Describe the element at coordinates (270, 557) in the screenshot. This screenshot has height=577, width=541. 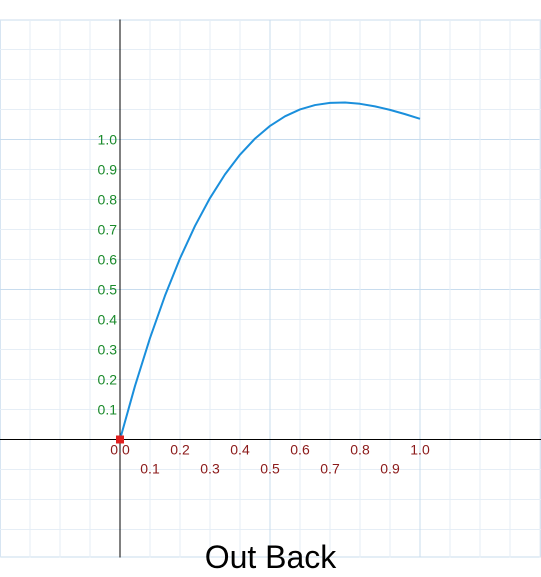
I see `chart-title: Out Back` at that location.